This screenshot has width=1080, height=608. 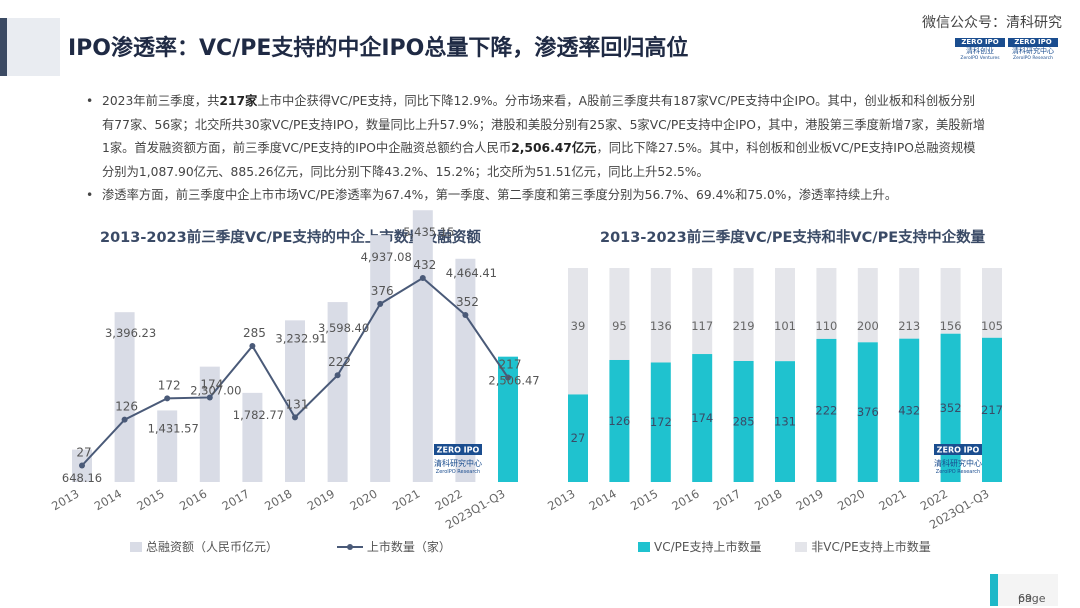 What do you see at coordinates (238, 101) in the screenshot?
I see `highlight-count: 217家` at bounding box center [238, 101].